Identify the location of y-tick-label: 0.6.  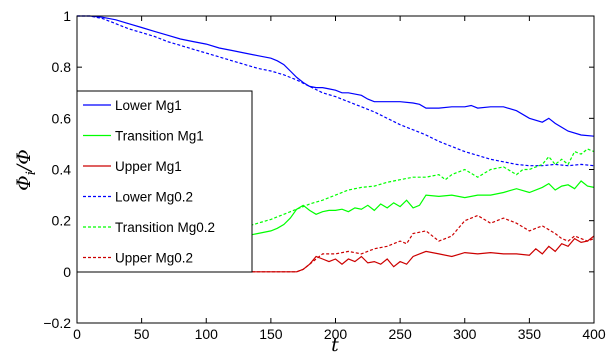
(62, 118).